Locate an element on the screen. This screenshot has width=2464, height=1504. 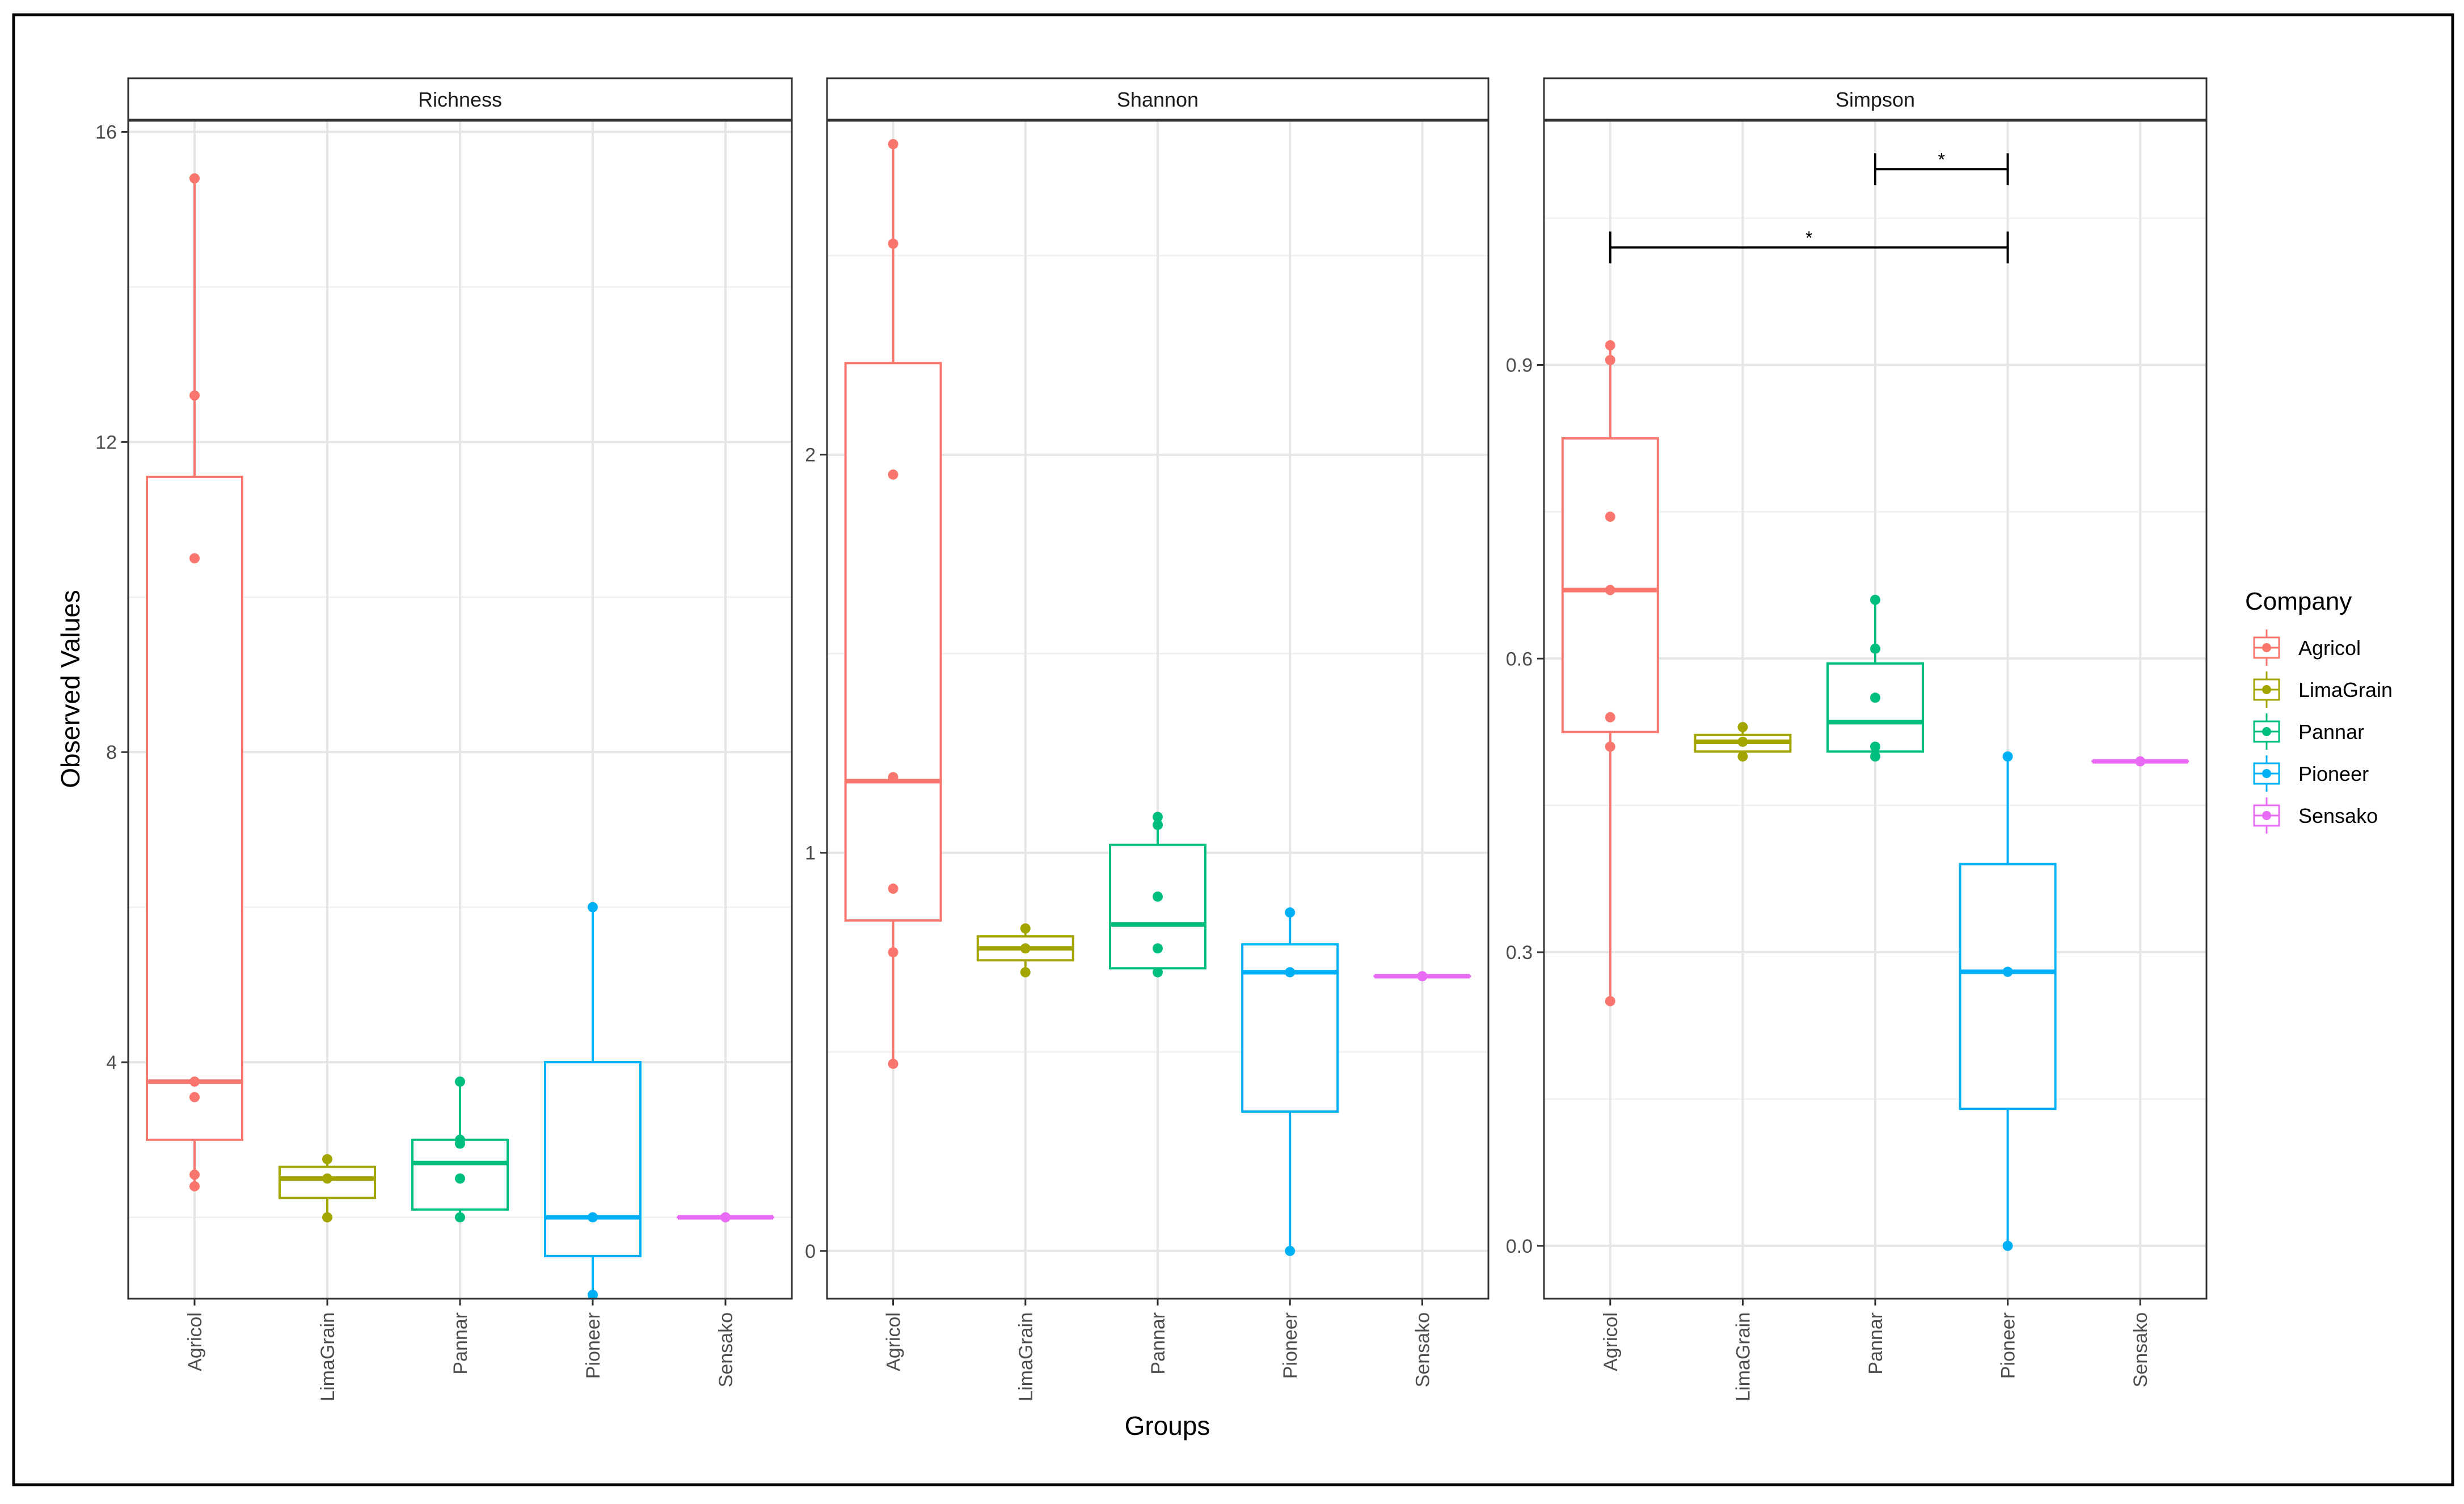
box-pioneer is located at coordinates (593, 1101).